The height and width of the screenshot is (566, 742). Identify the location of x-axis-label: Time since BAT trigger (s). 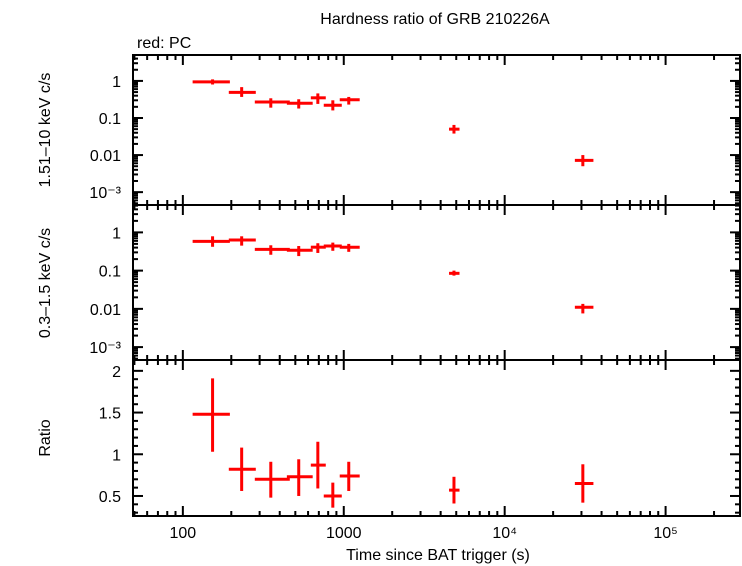
(438, 555).